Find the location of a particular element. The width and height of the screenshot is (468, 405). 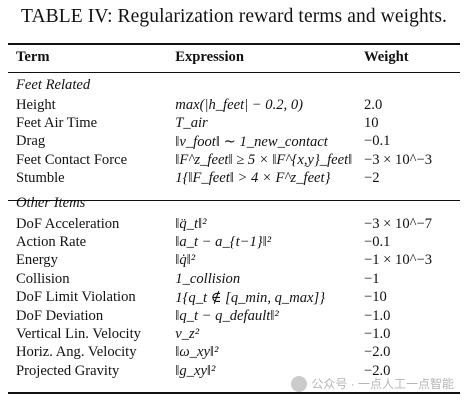

section-title: Feet Related is located at coordinates (53, 84).